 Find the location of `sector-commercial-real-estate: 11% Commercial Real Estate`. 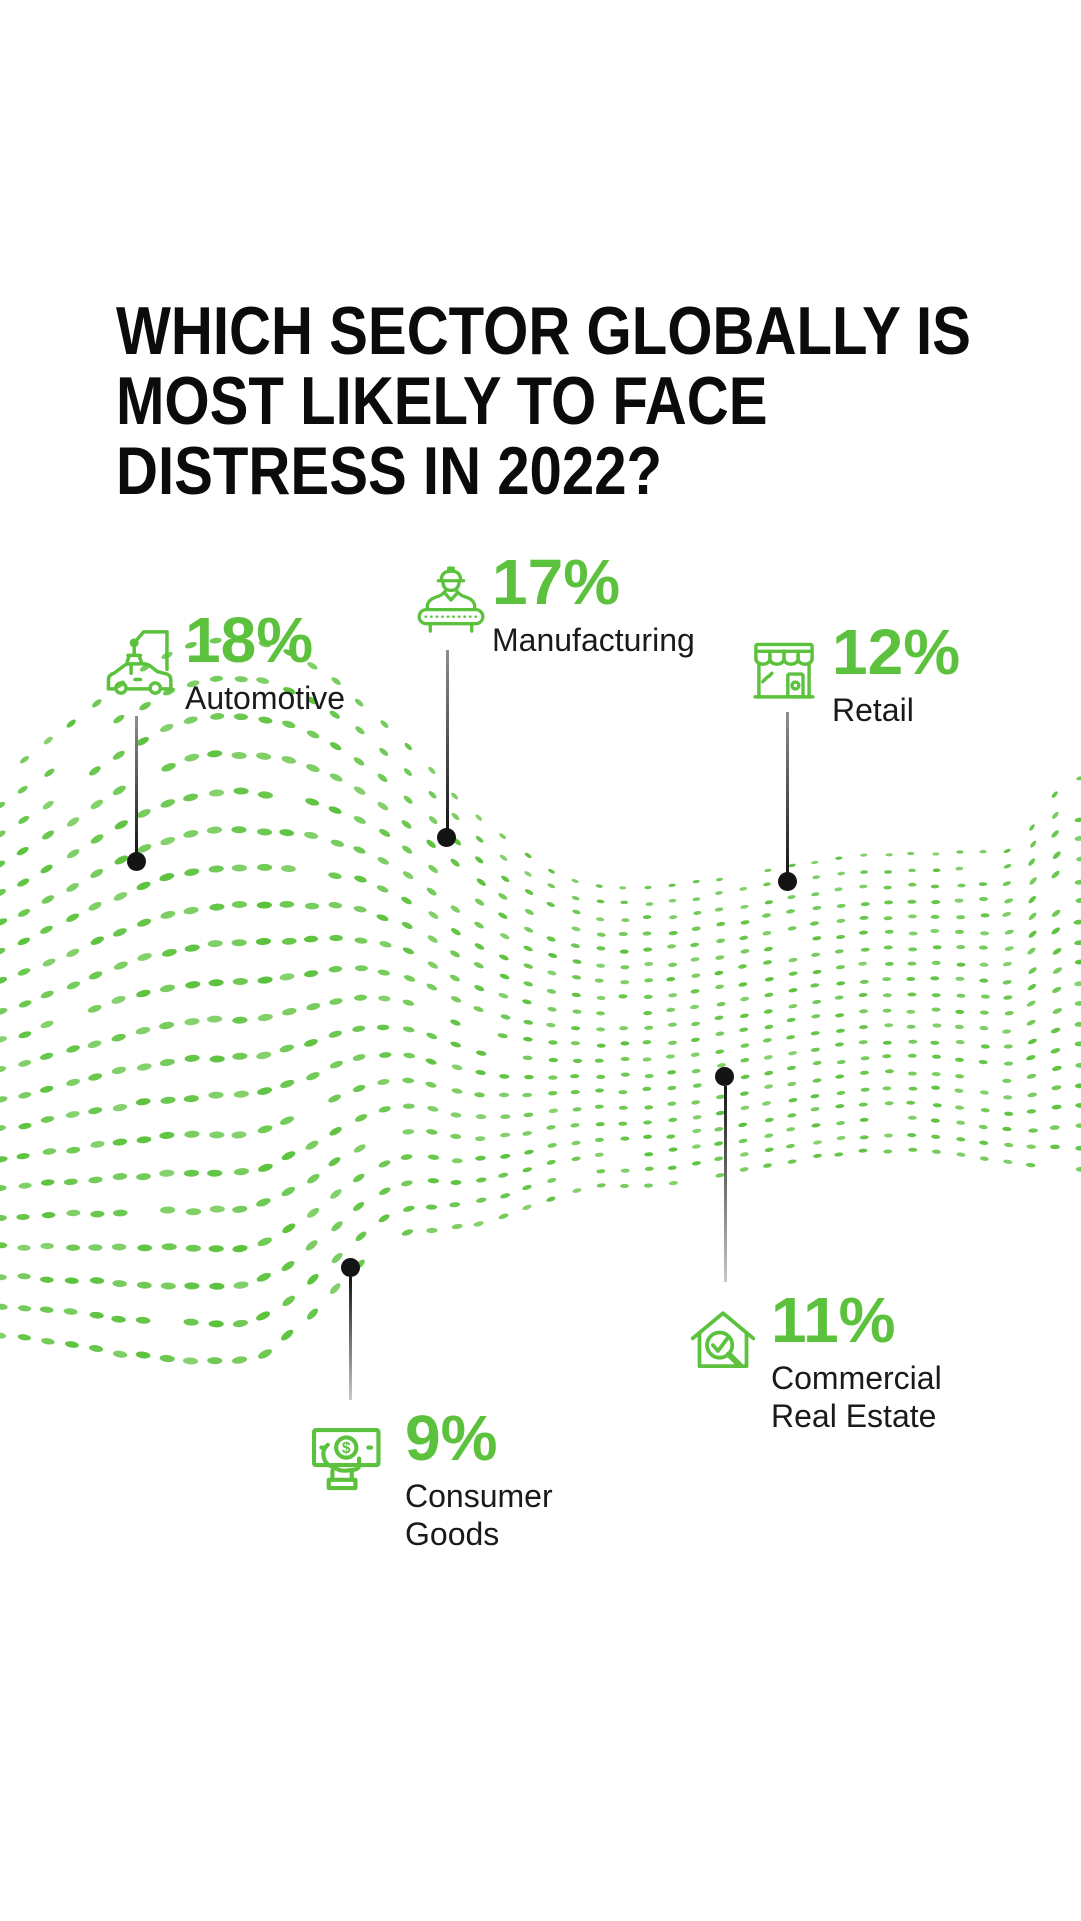

sector-commercial-real-estate: 11% Commercial Real Estate is located at coordinates (841, 1361).